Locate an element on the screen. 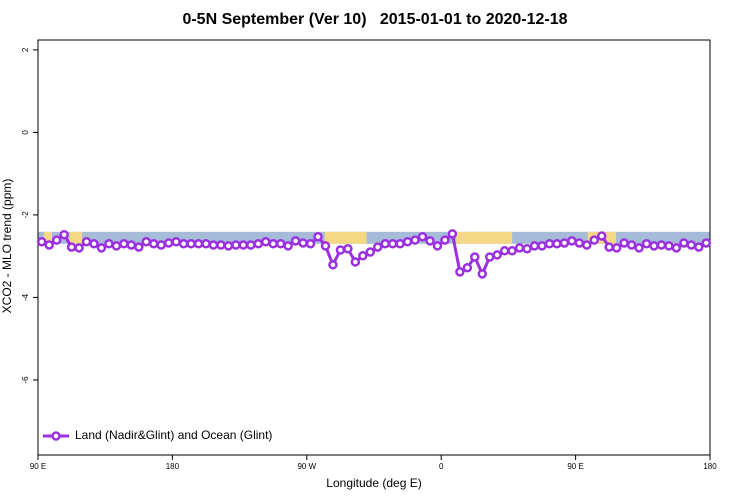  y-axis-label: XCO2 - MLO trend (ppm) is located at coordinates (7, 246).